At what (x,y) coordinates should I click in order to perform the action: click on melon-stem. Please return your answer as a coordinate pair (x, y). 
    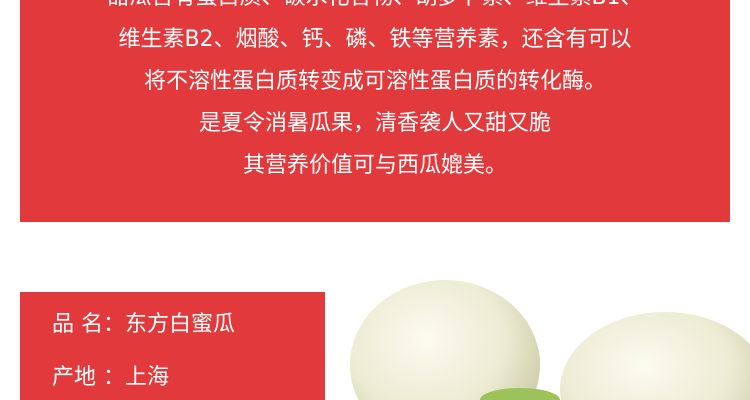
    Looking at the image, I should click on (520, 394).